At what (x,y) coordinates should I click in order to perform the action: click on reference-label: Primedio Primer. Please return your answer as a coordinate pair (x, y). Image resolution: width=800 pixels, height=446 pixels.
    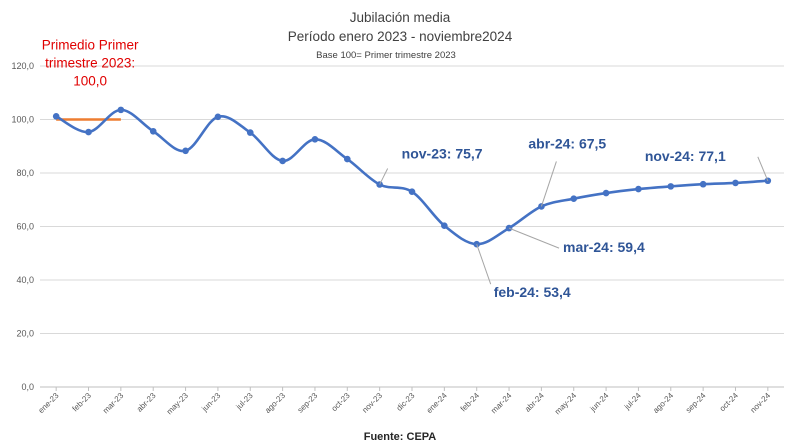
    Looking at the image, I should click on (90, 45).